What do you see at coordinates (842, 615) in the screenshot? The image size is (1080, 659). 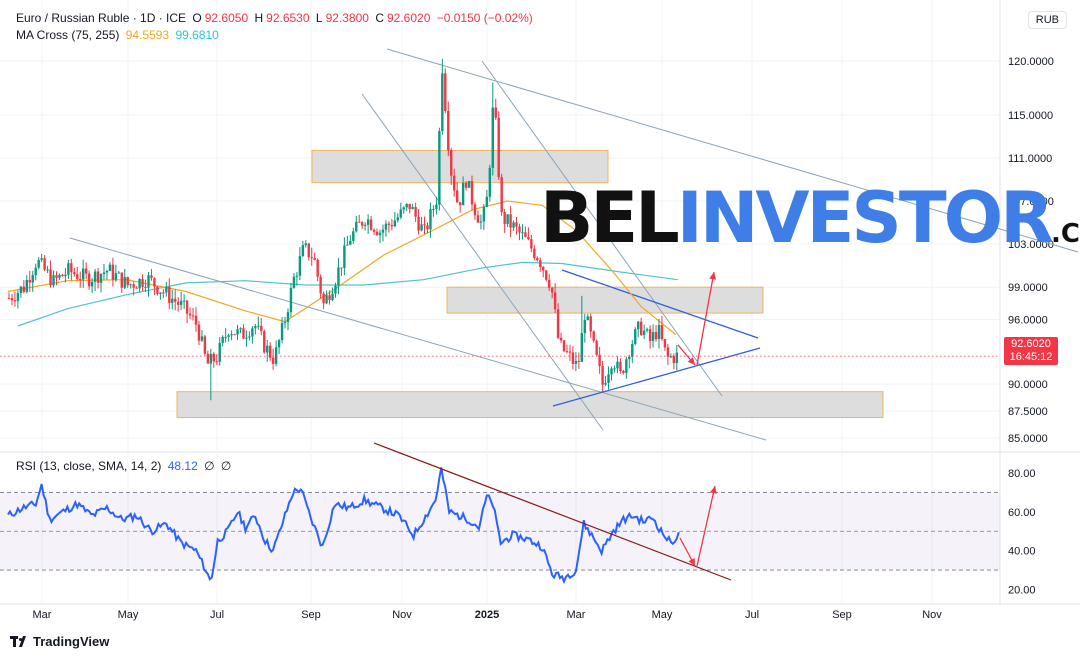 I see `time-tick-label: Sep` at bounding box center [842, 615].